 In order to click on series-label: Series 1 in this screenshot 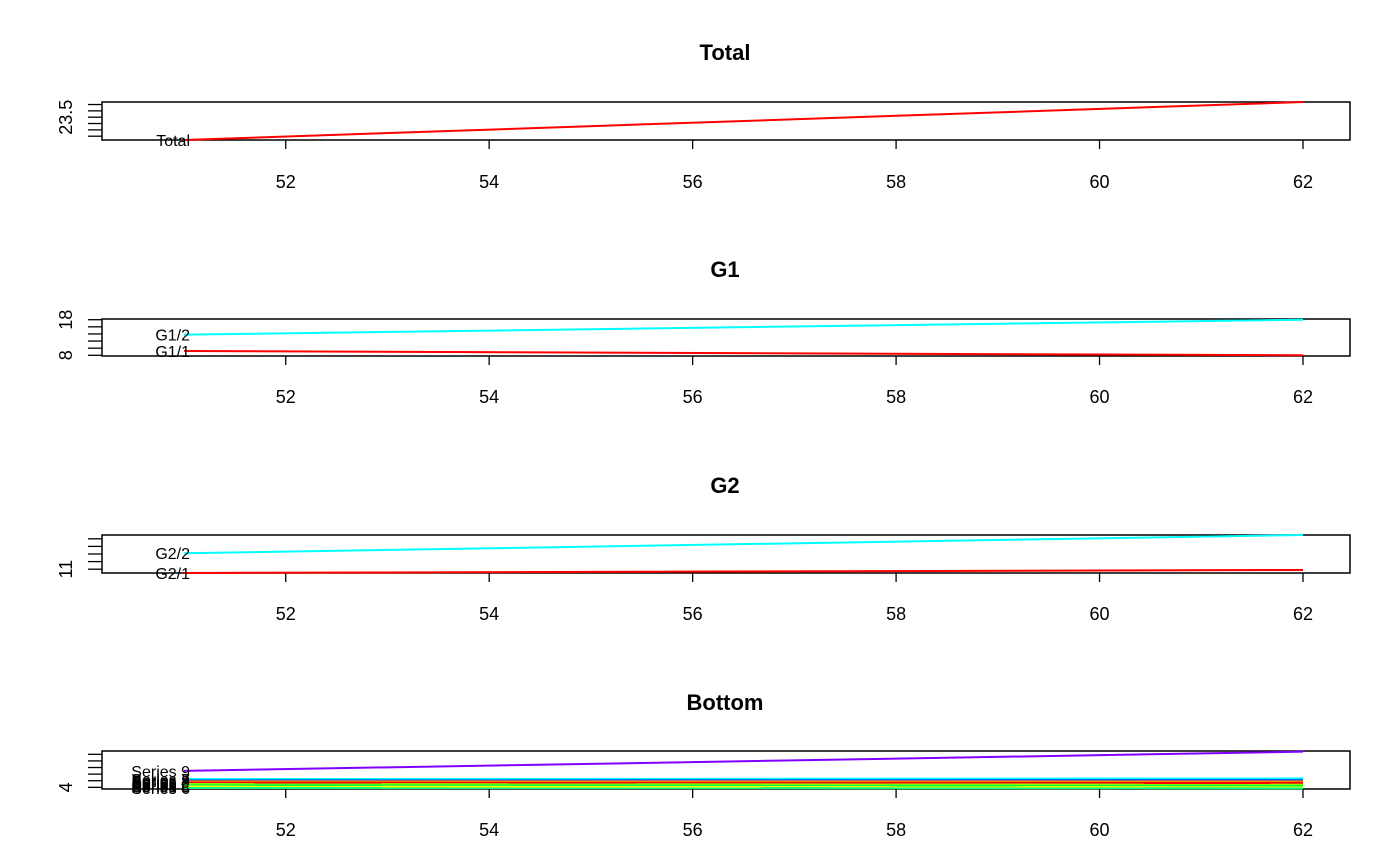, I will do `click(160, 785)`.